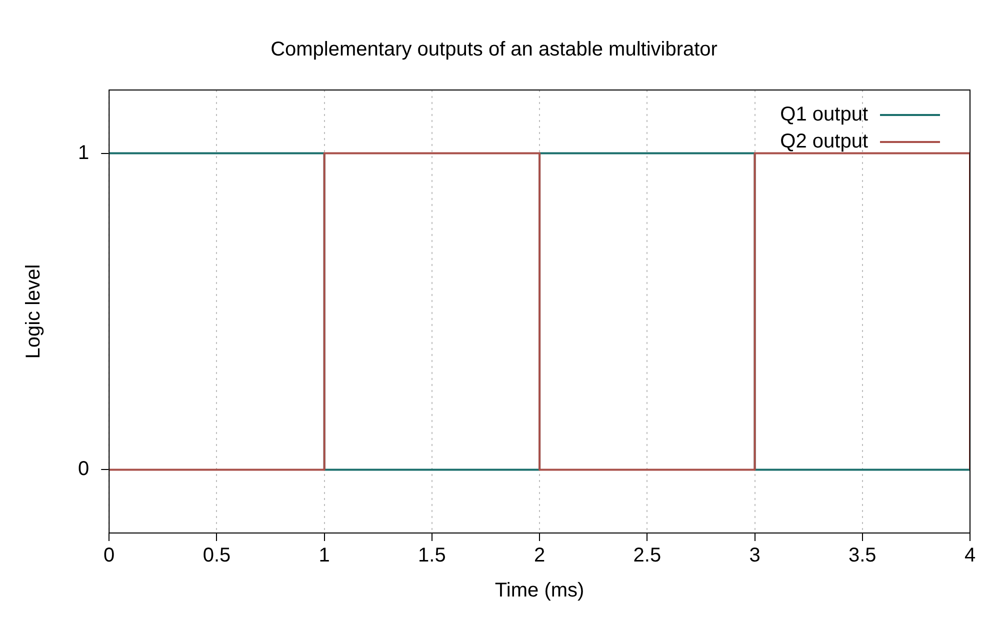  I want to click on x-tick-label: 1, so click(324, 555).